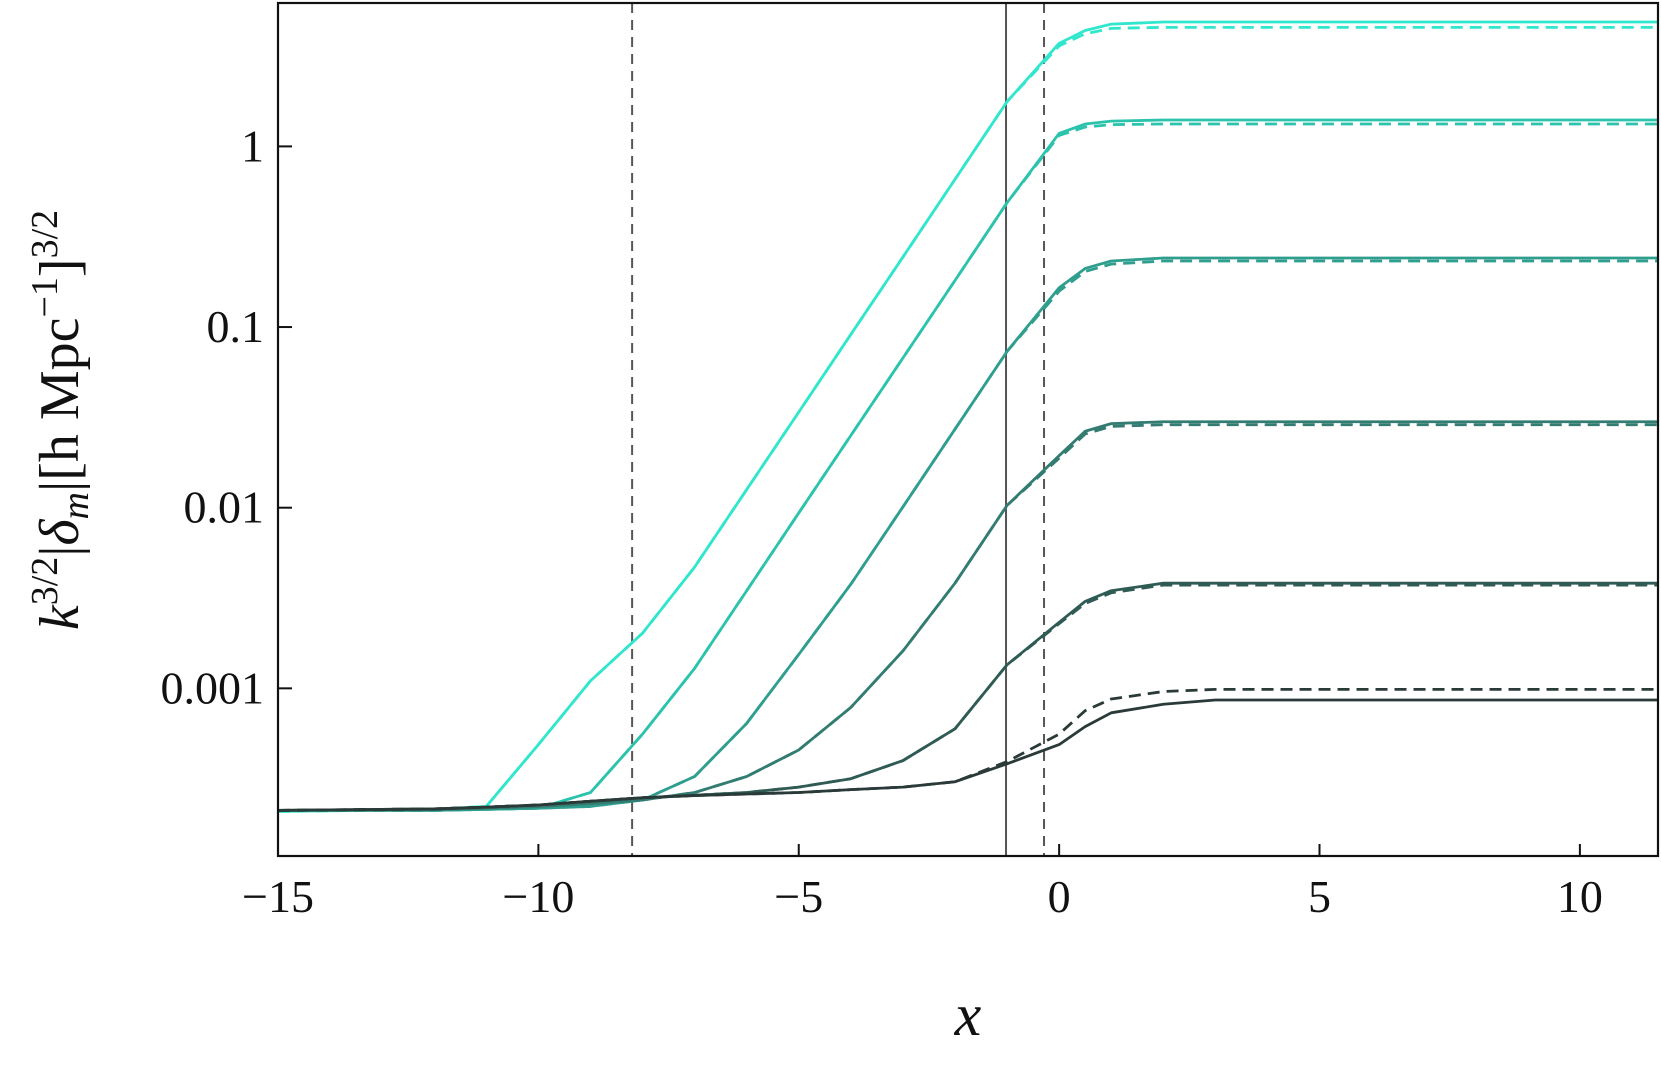 This screenshot has width=1661, height=1075. I want to click on x-tick-label: −15, so click(278, 896).